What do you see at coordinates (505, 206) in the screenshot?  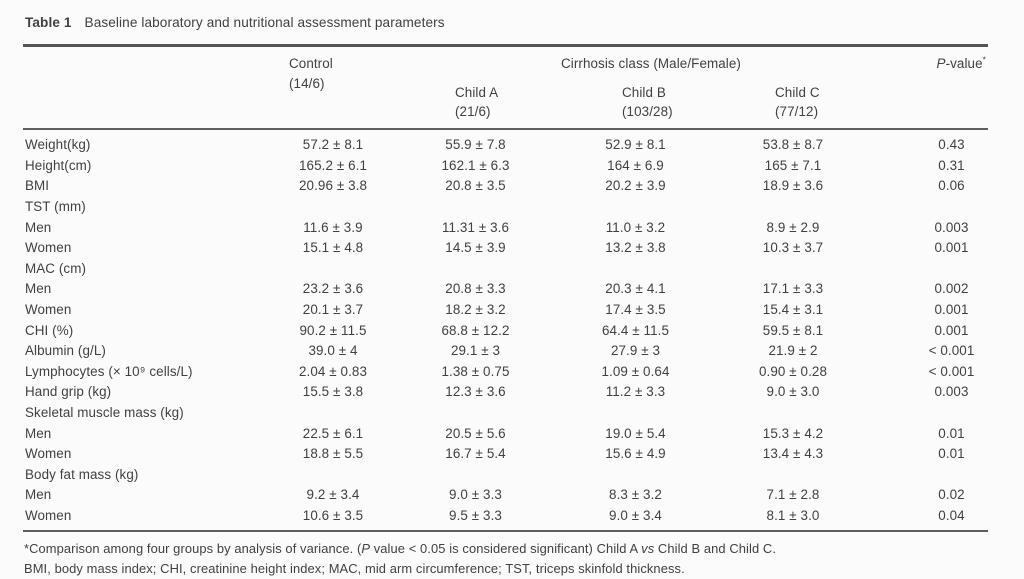 I see `table-section-tst: TST (mm)` at bounding box center [505, 206].